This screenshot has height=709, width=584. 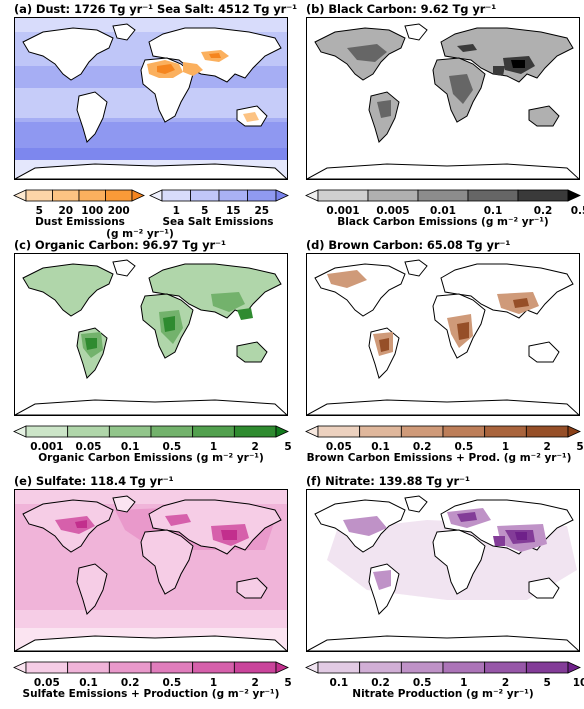 I want to click on colorbar-tick-label: 100, so click(x=92, y=211).